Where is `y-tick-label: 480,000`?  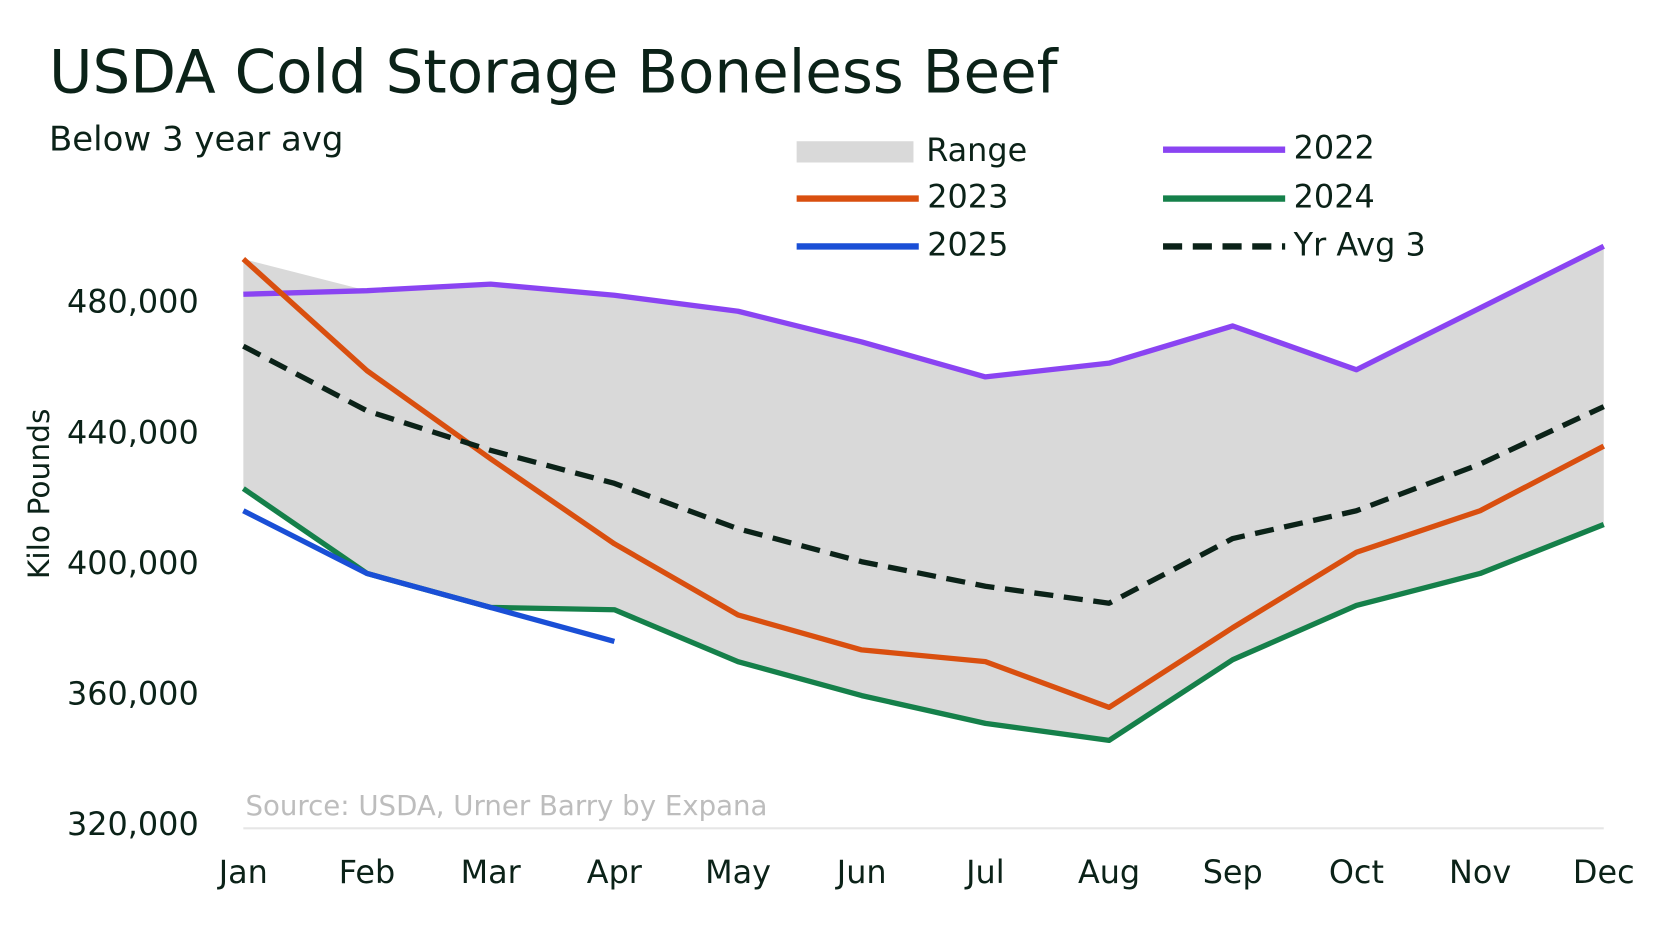 y-tick-label: 480,000 is located at coordinates (133, 302).